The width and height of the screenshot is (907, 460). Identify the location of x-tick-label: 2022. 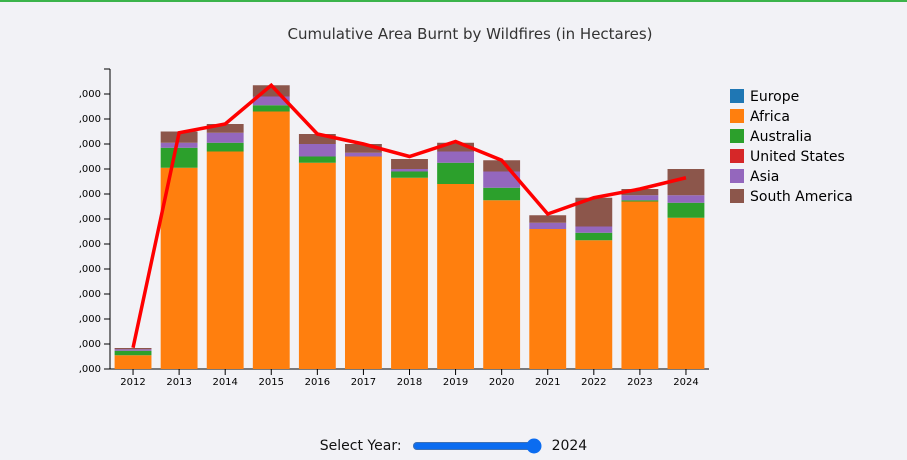
(593, 382).